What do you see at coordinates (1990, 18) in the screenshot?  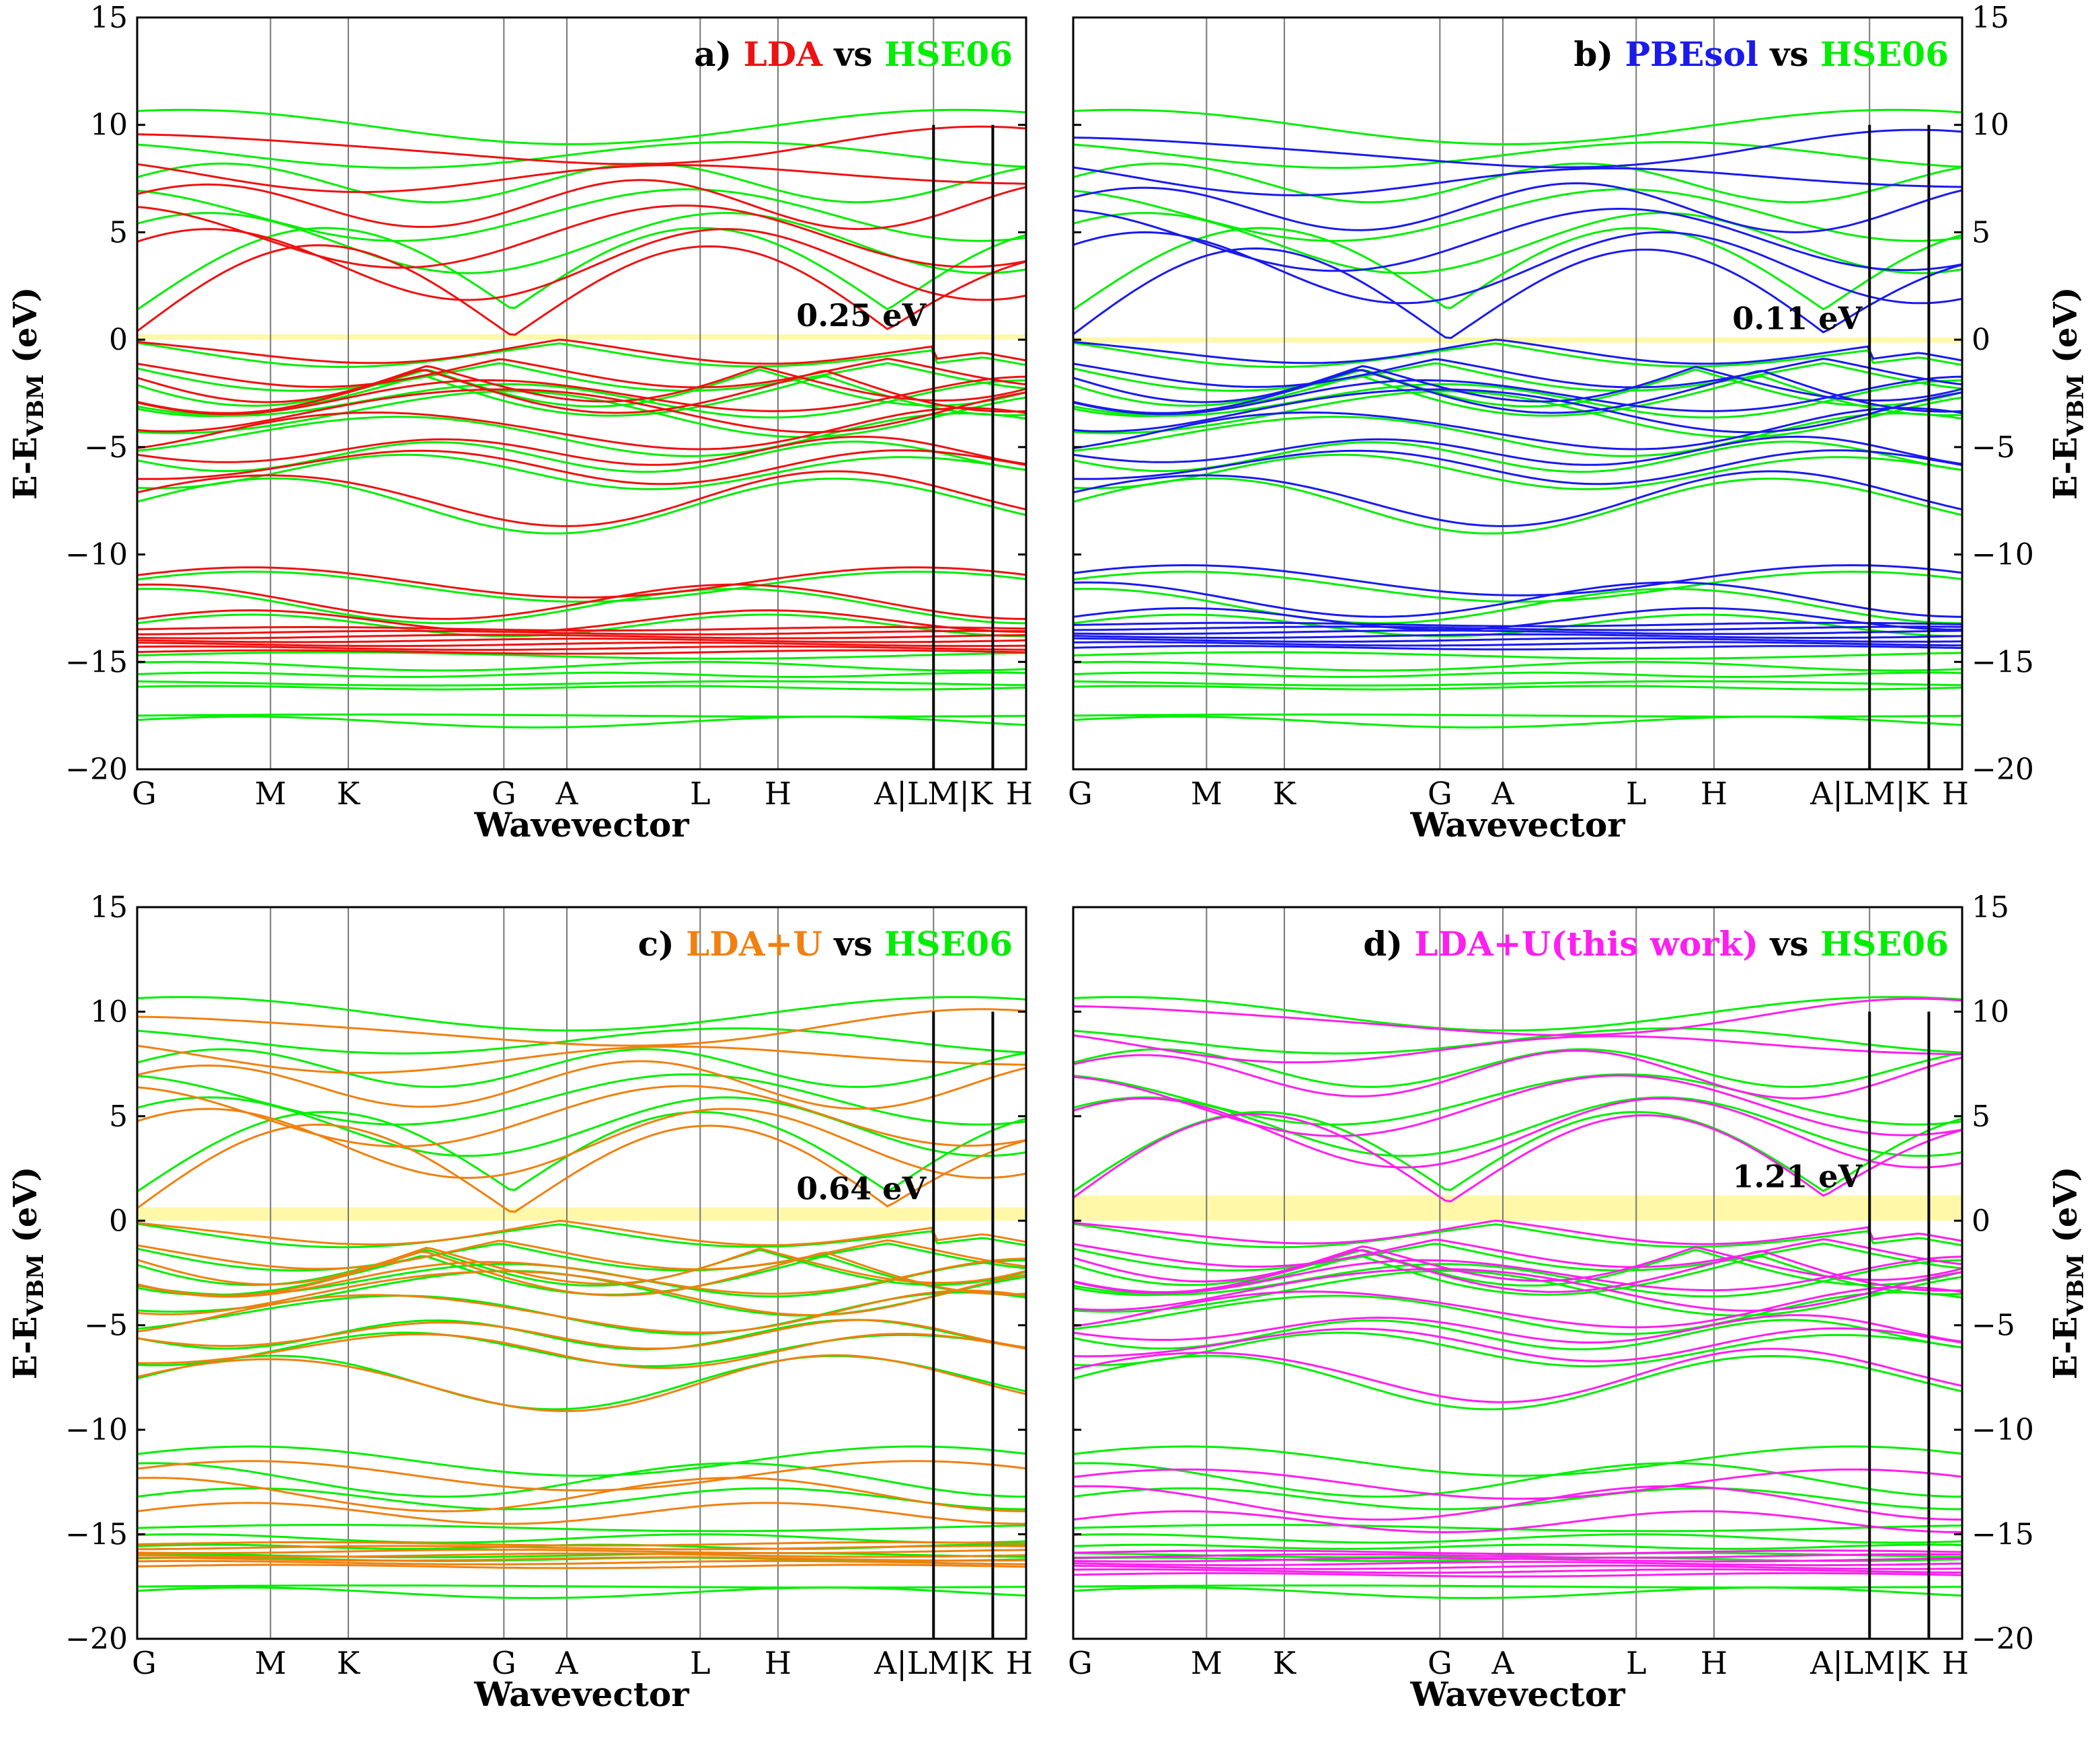 I see `y-tick-label: 15` at bounding box center [1990, 18].